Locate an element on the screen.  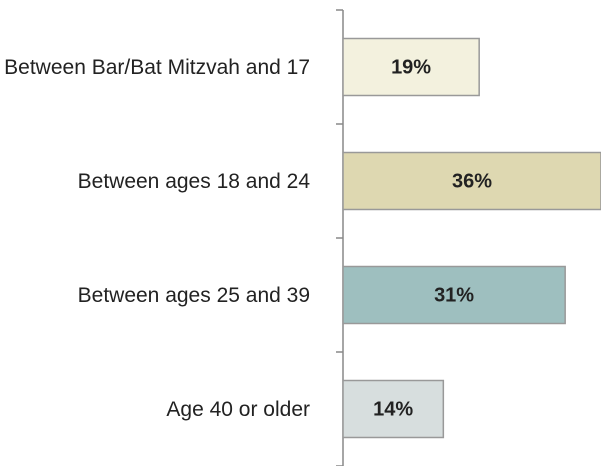
category-label: Between ages 18 and 24 is located at coordinates (193, 181).